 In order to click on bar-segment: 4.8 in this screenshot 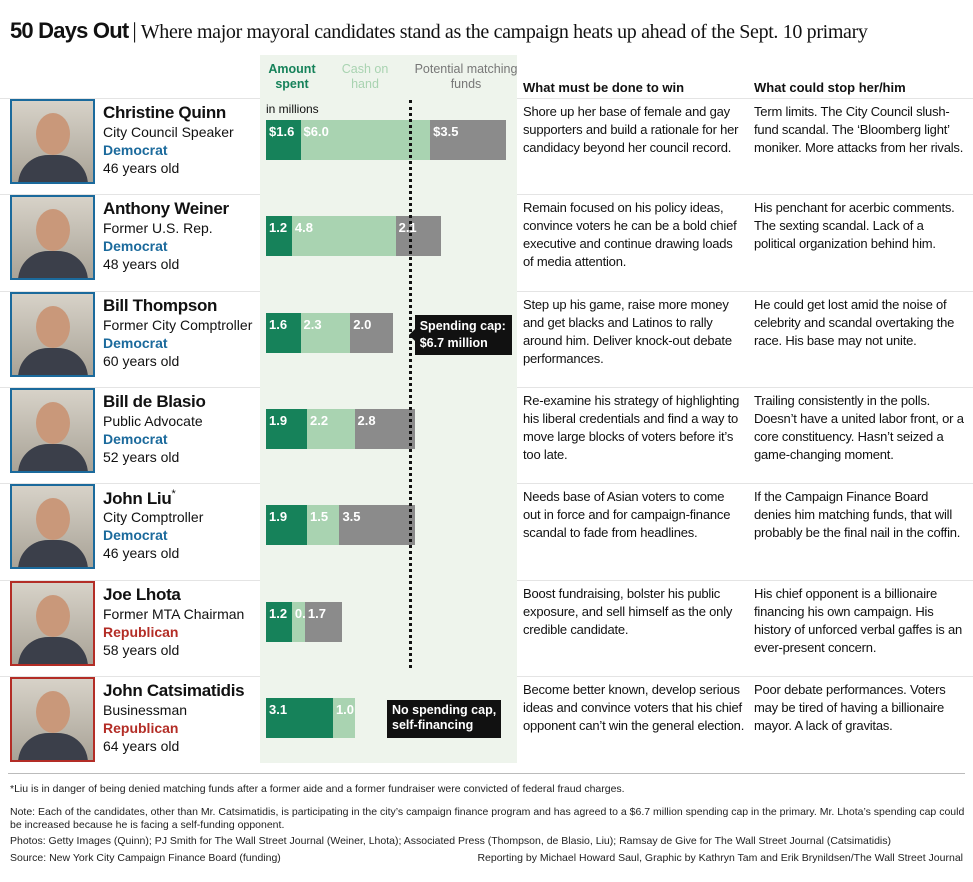, I will do `click(343, 236)`.